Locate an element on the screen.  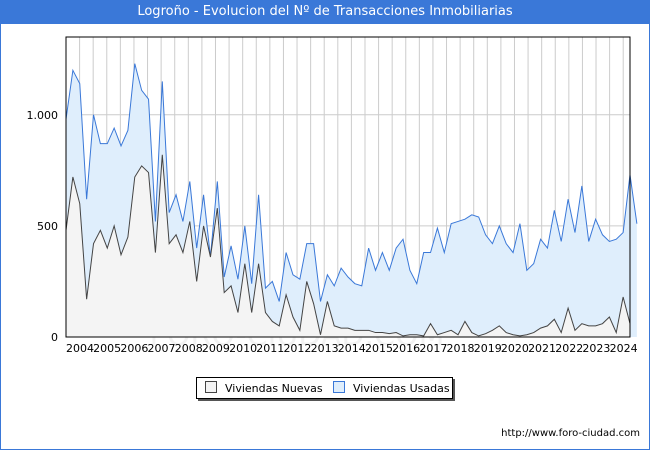
y-tick-label: 500 is located at coordinates (47, 226).